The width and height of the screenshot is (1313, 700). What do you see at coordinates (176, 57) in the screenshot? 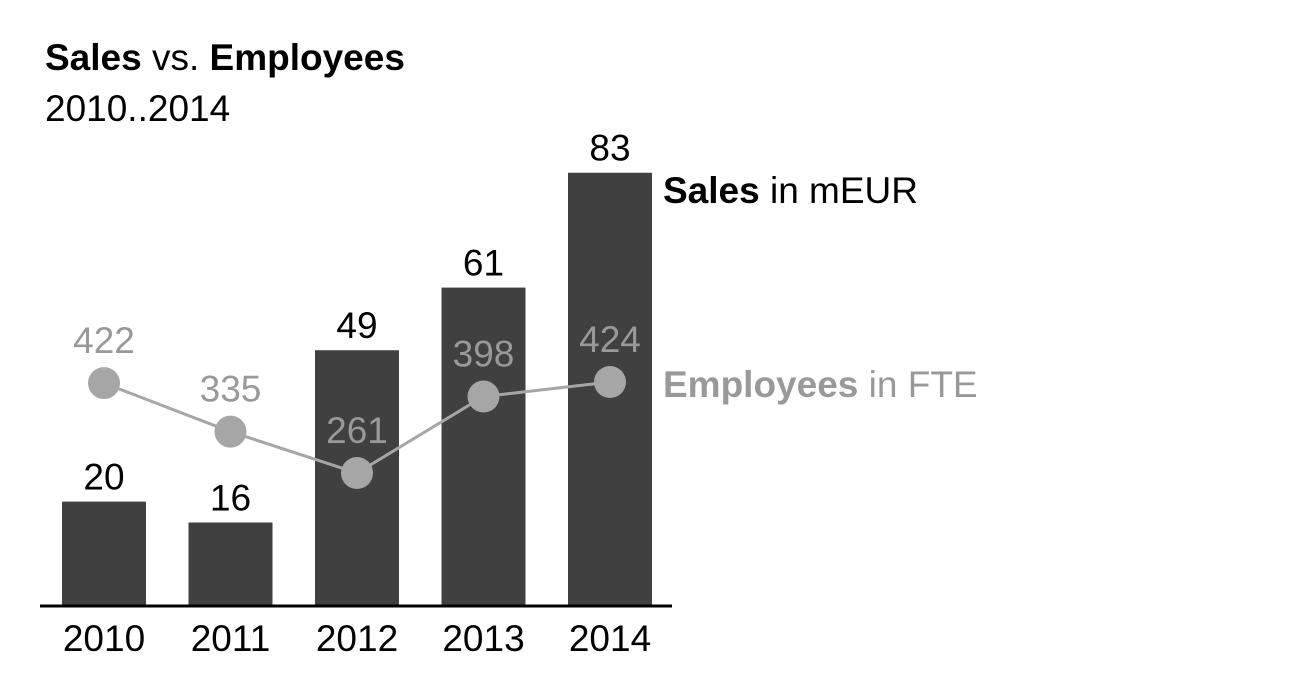
I see `title-vs: vs.` at bounding box center [176, 57].